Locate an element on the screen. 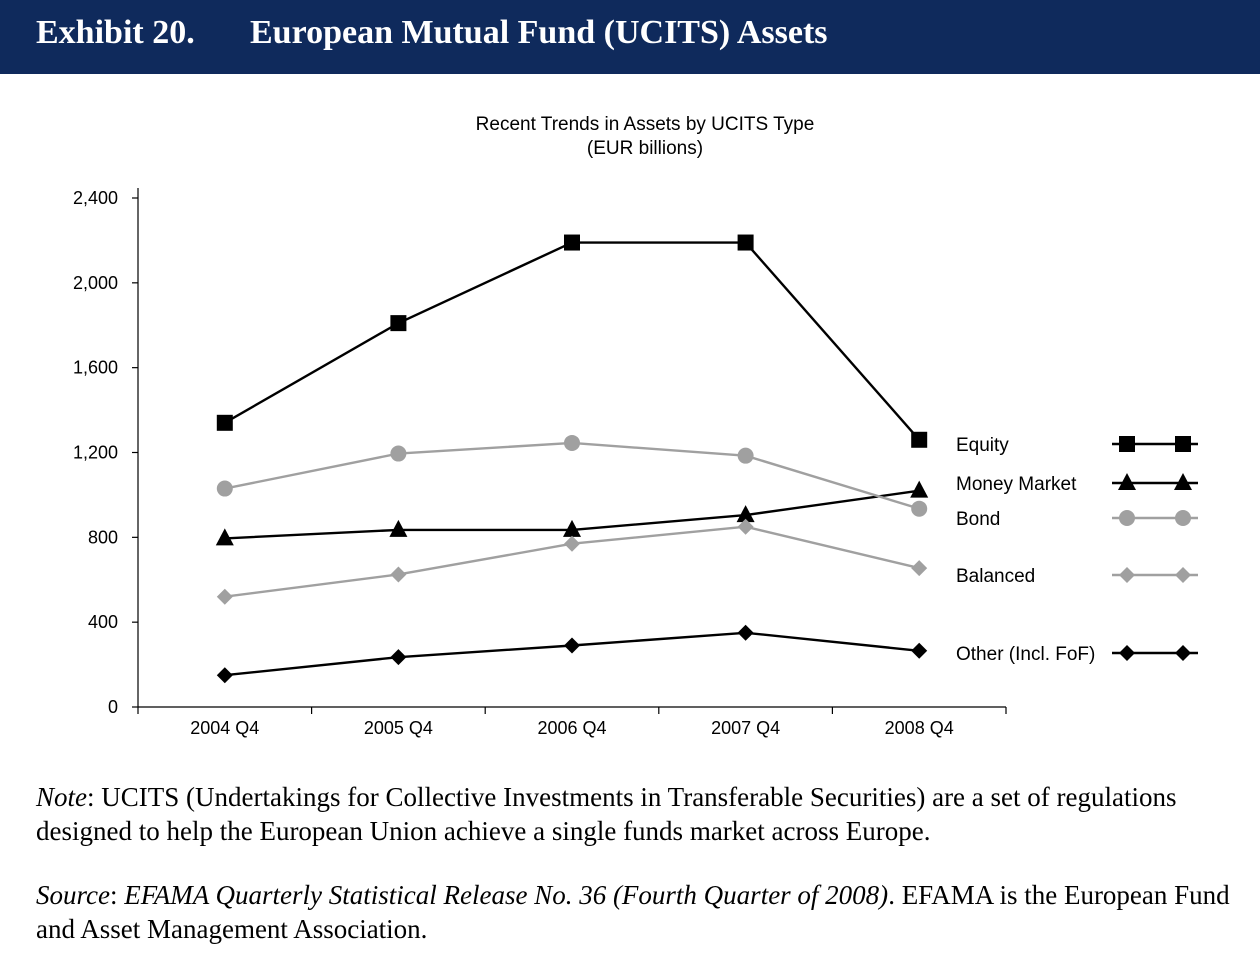 The image size is (1260, 956). series-money-market is located at coordinates (572, 513).